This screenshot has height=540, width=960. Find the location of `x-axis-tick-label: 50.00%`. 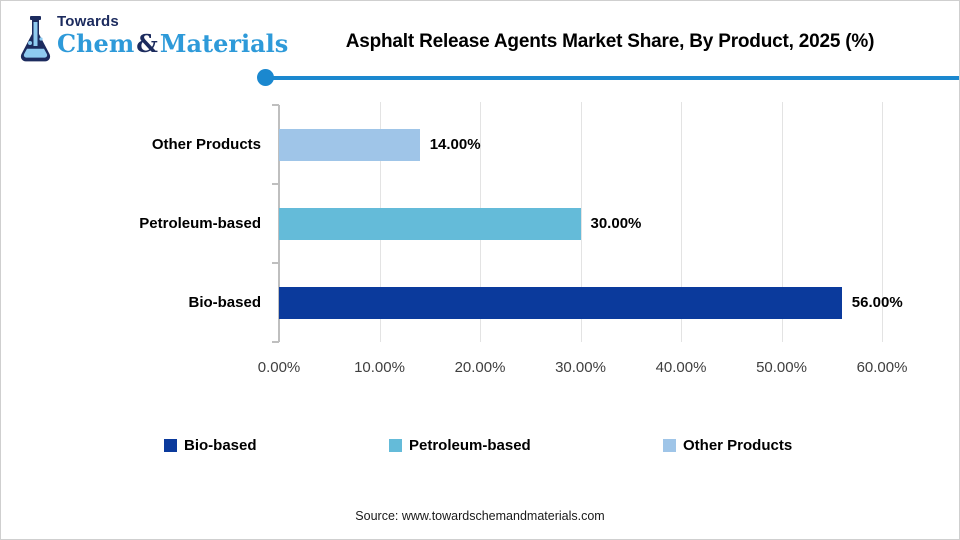

x-axis-tick-label: 50.00% is located at coordinates (781, 367).